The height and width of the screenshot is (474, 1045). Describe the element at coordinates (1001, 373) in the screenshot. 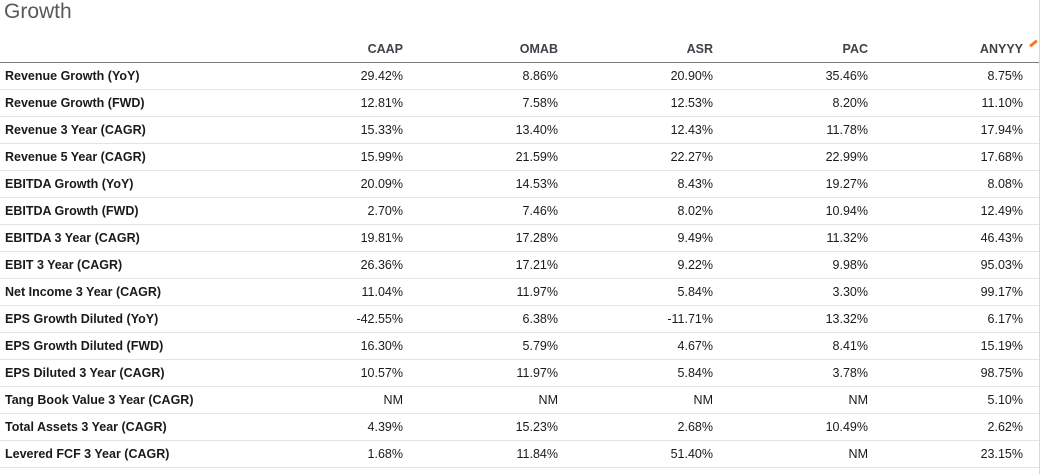

I see `cell-value: 98.75%` at that location.